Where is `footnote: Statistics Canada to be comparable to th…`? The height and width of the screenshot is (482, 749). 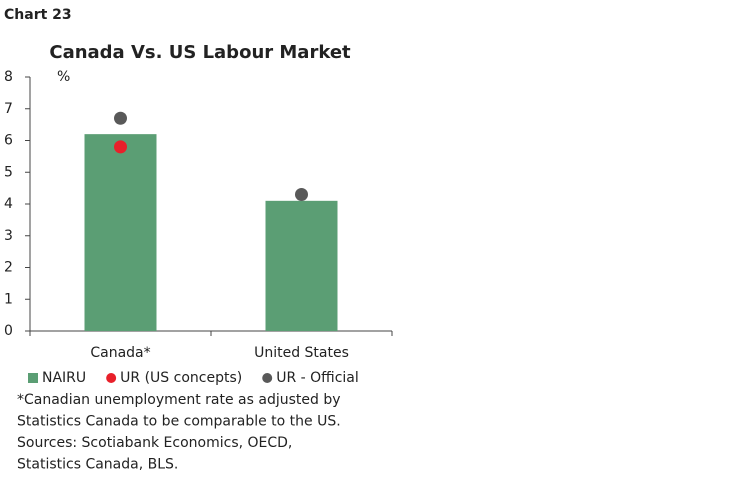 footnote: Statistics Canada to be comparable to th… is located at coordinates (179, 422).